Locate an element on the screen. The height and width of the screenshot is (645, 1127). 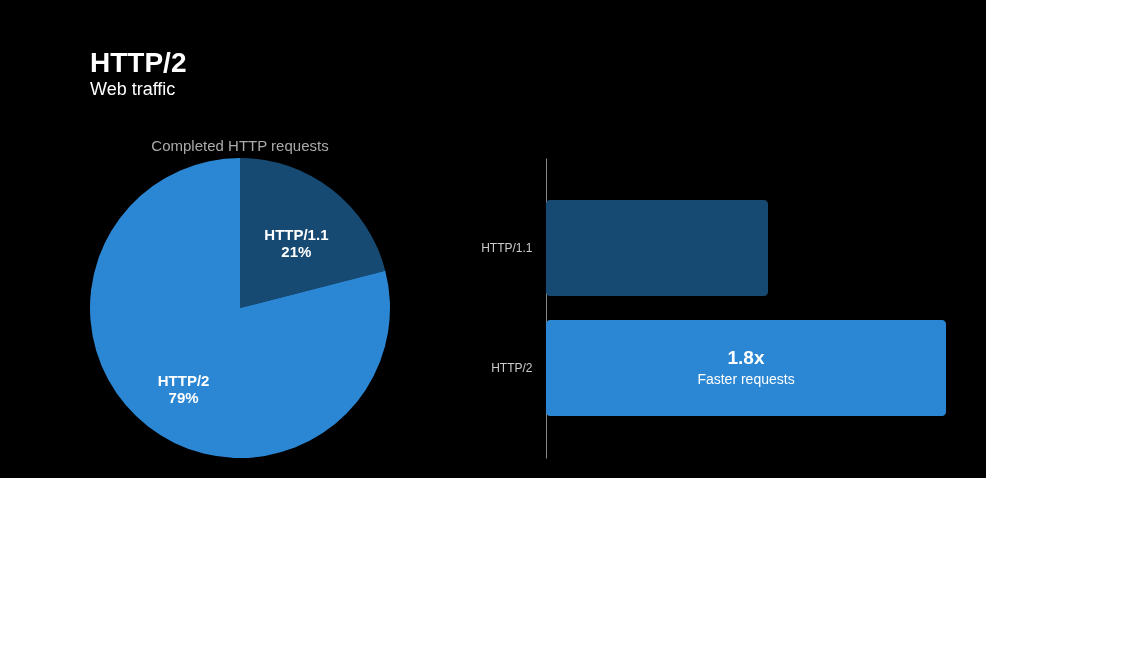
text: Completed HTTP requests is located at coordinates (240, 145).